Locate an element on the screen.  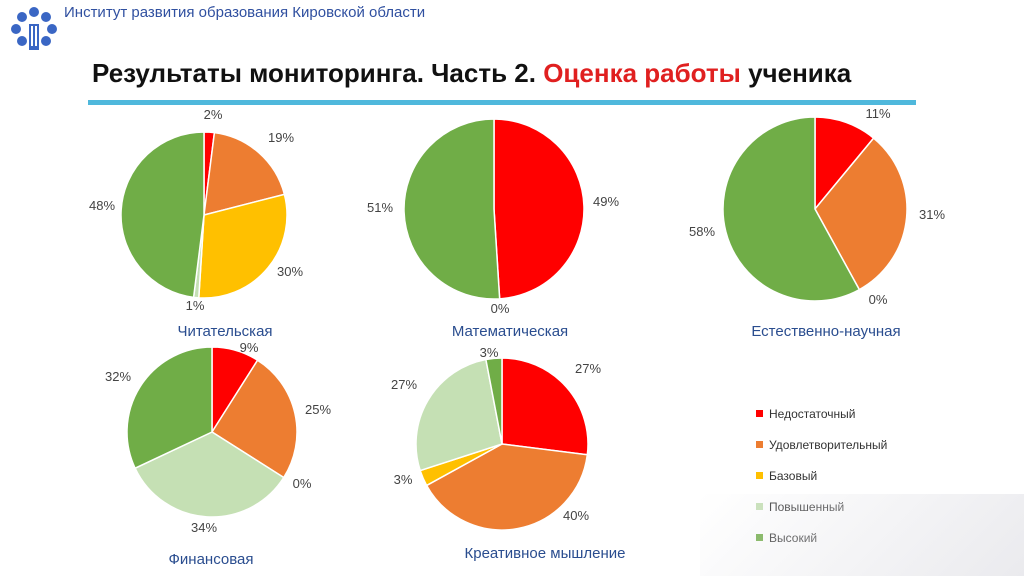
pie-chart-4: 9% 25% 0% 34% 32% Финансовая is located at coordinates (218, 454).